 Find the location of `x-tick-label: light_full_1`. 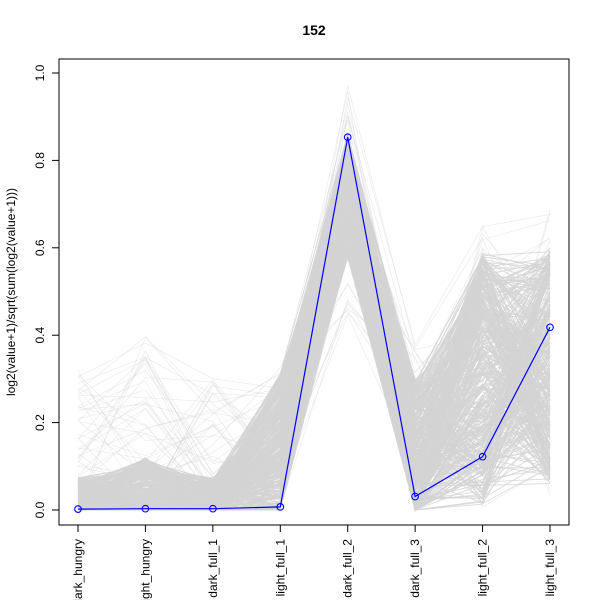

x-tick-label: light_full_1 is located at coordinates (280, 568).